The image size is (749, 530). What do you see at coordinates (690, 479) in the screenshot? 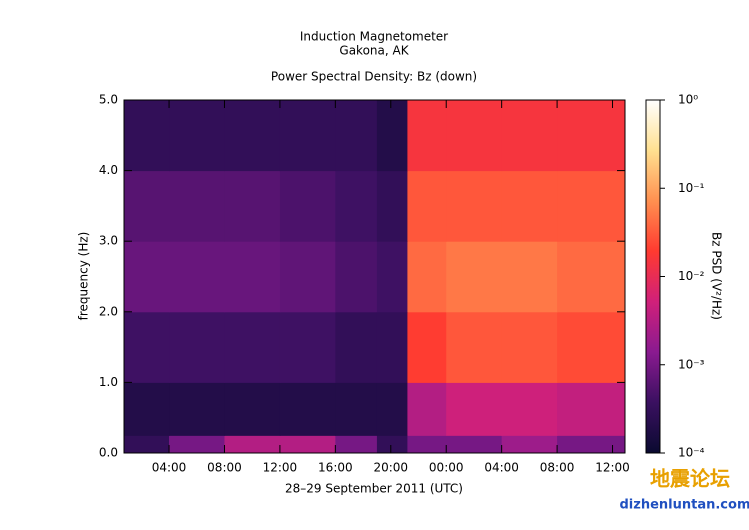
I see `watermark: 地震论坛` at bounding box center [690, 479].